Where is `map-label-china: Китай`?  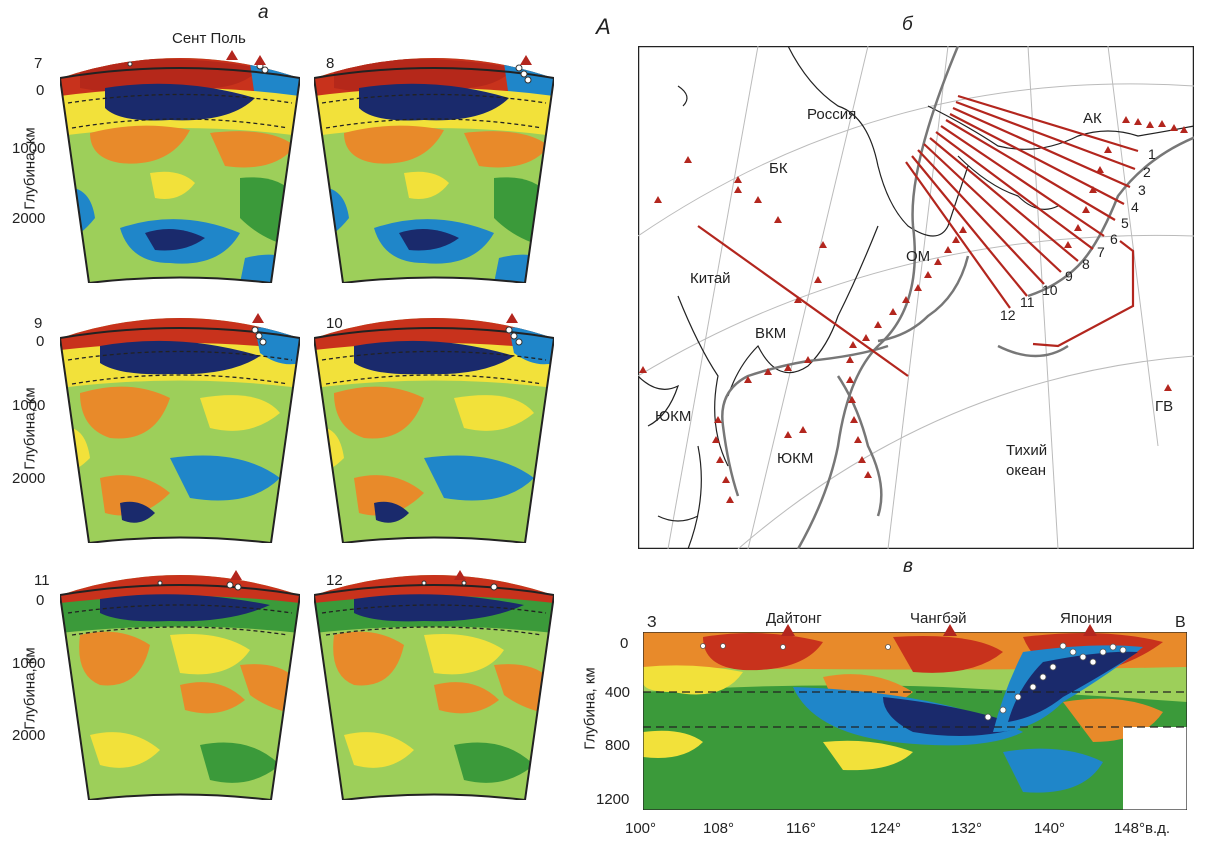 map-label-china: Китай is located at coordinates (710, 278).